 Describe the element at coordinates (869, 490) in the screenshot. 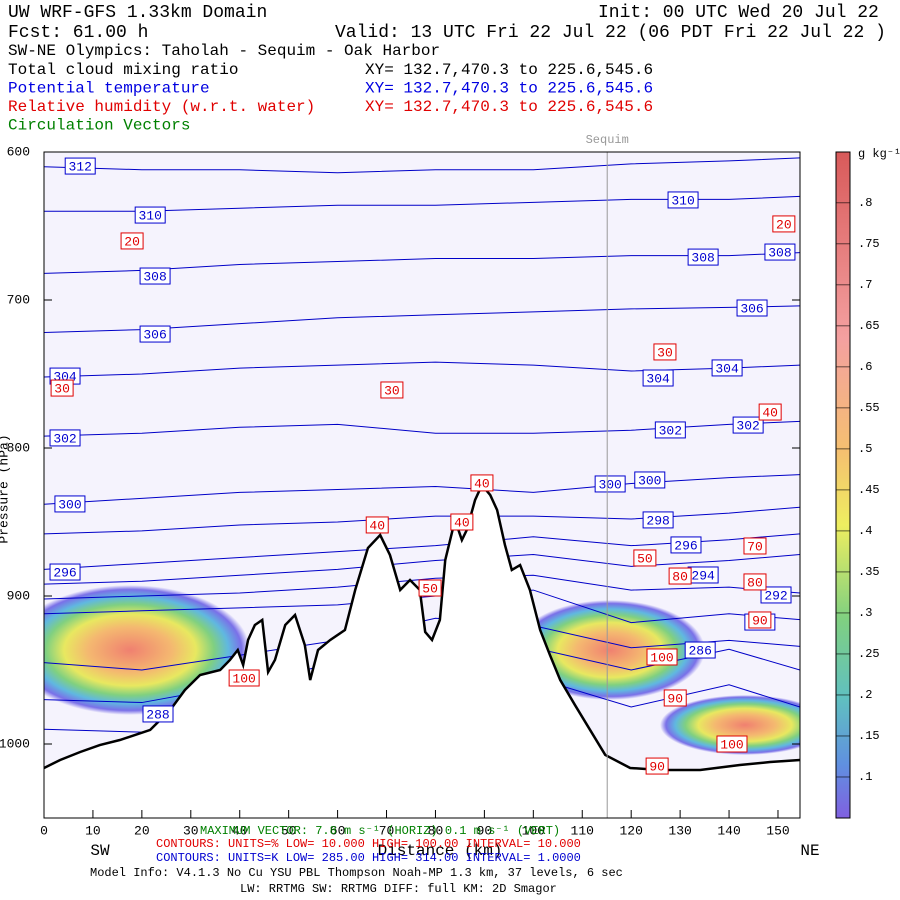

I see `colorbar-tick-label: .45` at that location.